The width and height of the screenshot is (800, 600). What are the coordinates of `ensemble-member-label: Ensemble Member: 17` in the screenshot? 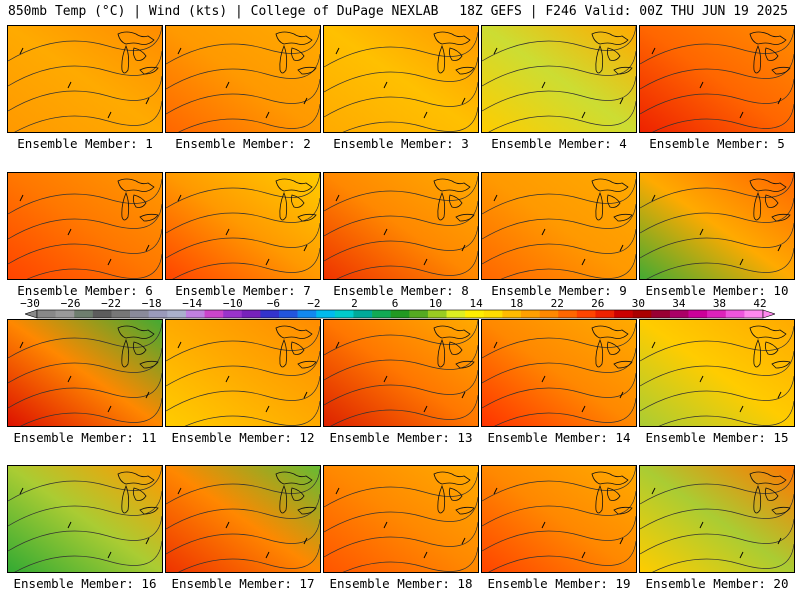 It's located at (243, 583).